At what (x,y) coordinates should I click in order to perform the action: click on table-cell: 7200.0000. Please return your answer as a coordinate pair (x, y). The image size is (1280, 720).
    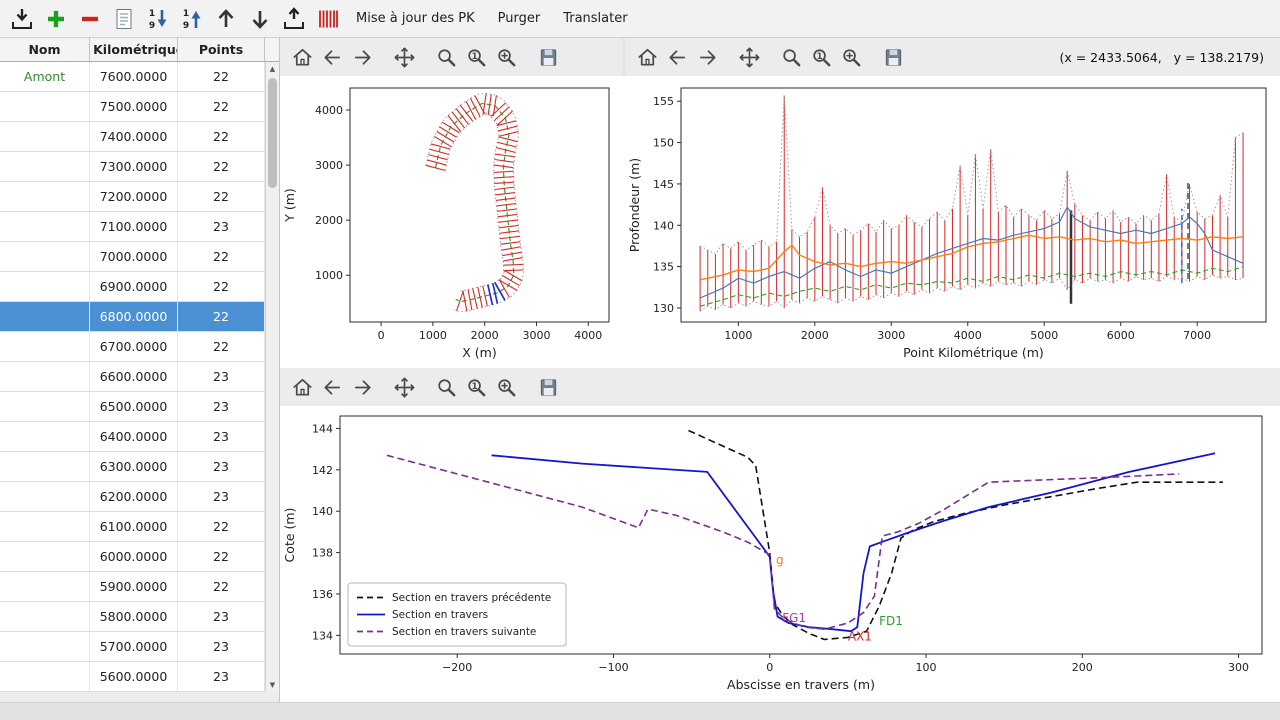
    Looking at the image, I should click on (134, 196).